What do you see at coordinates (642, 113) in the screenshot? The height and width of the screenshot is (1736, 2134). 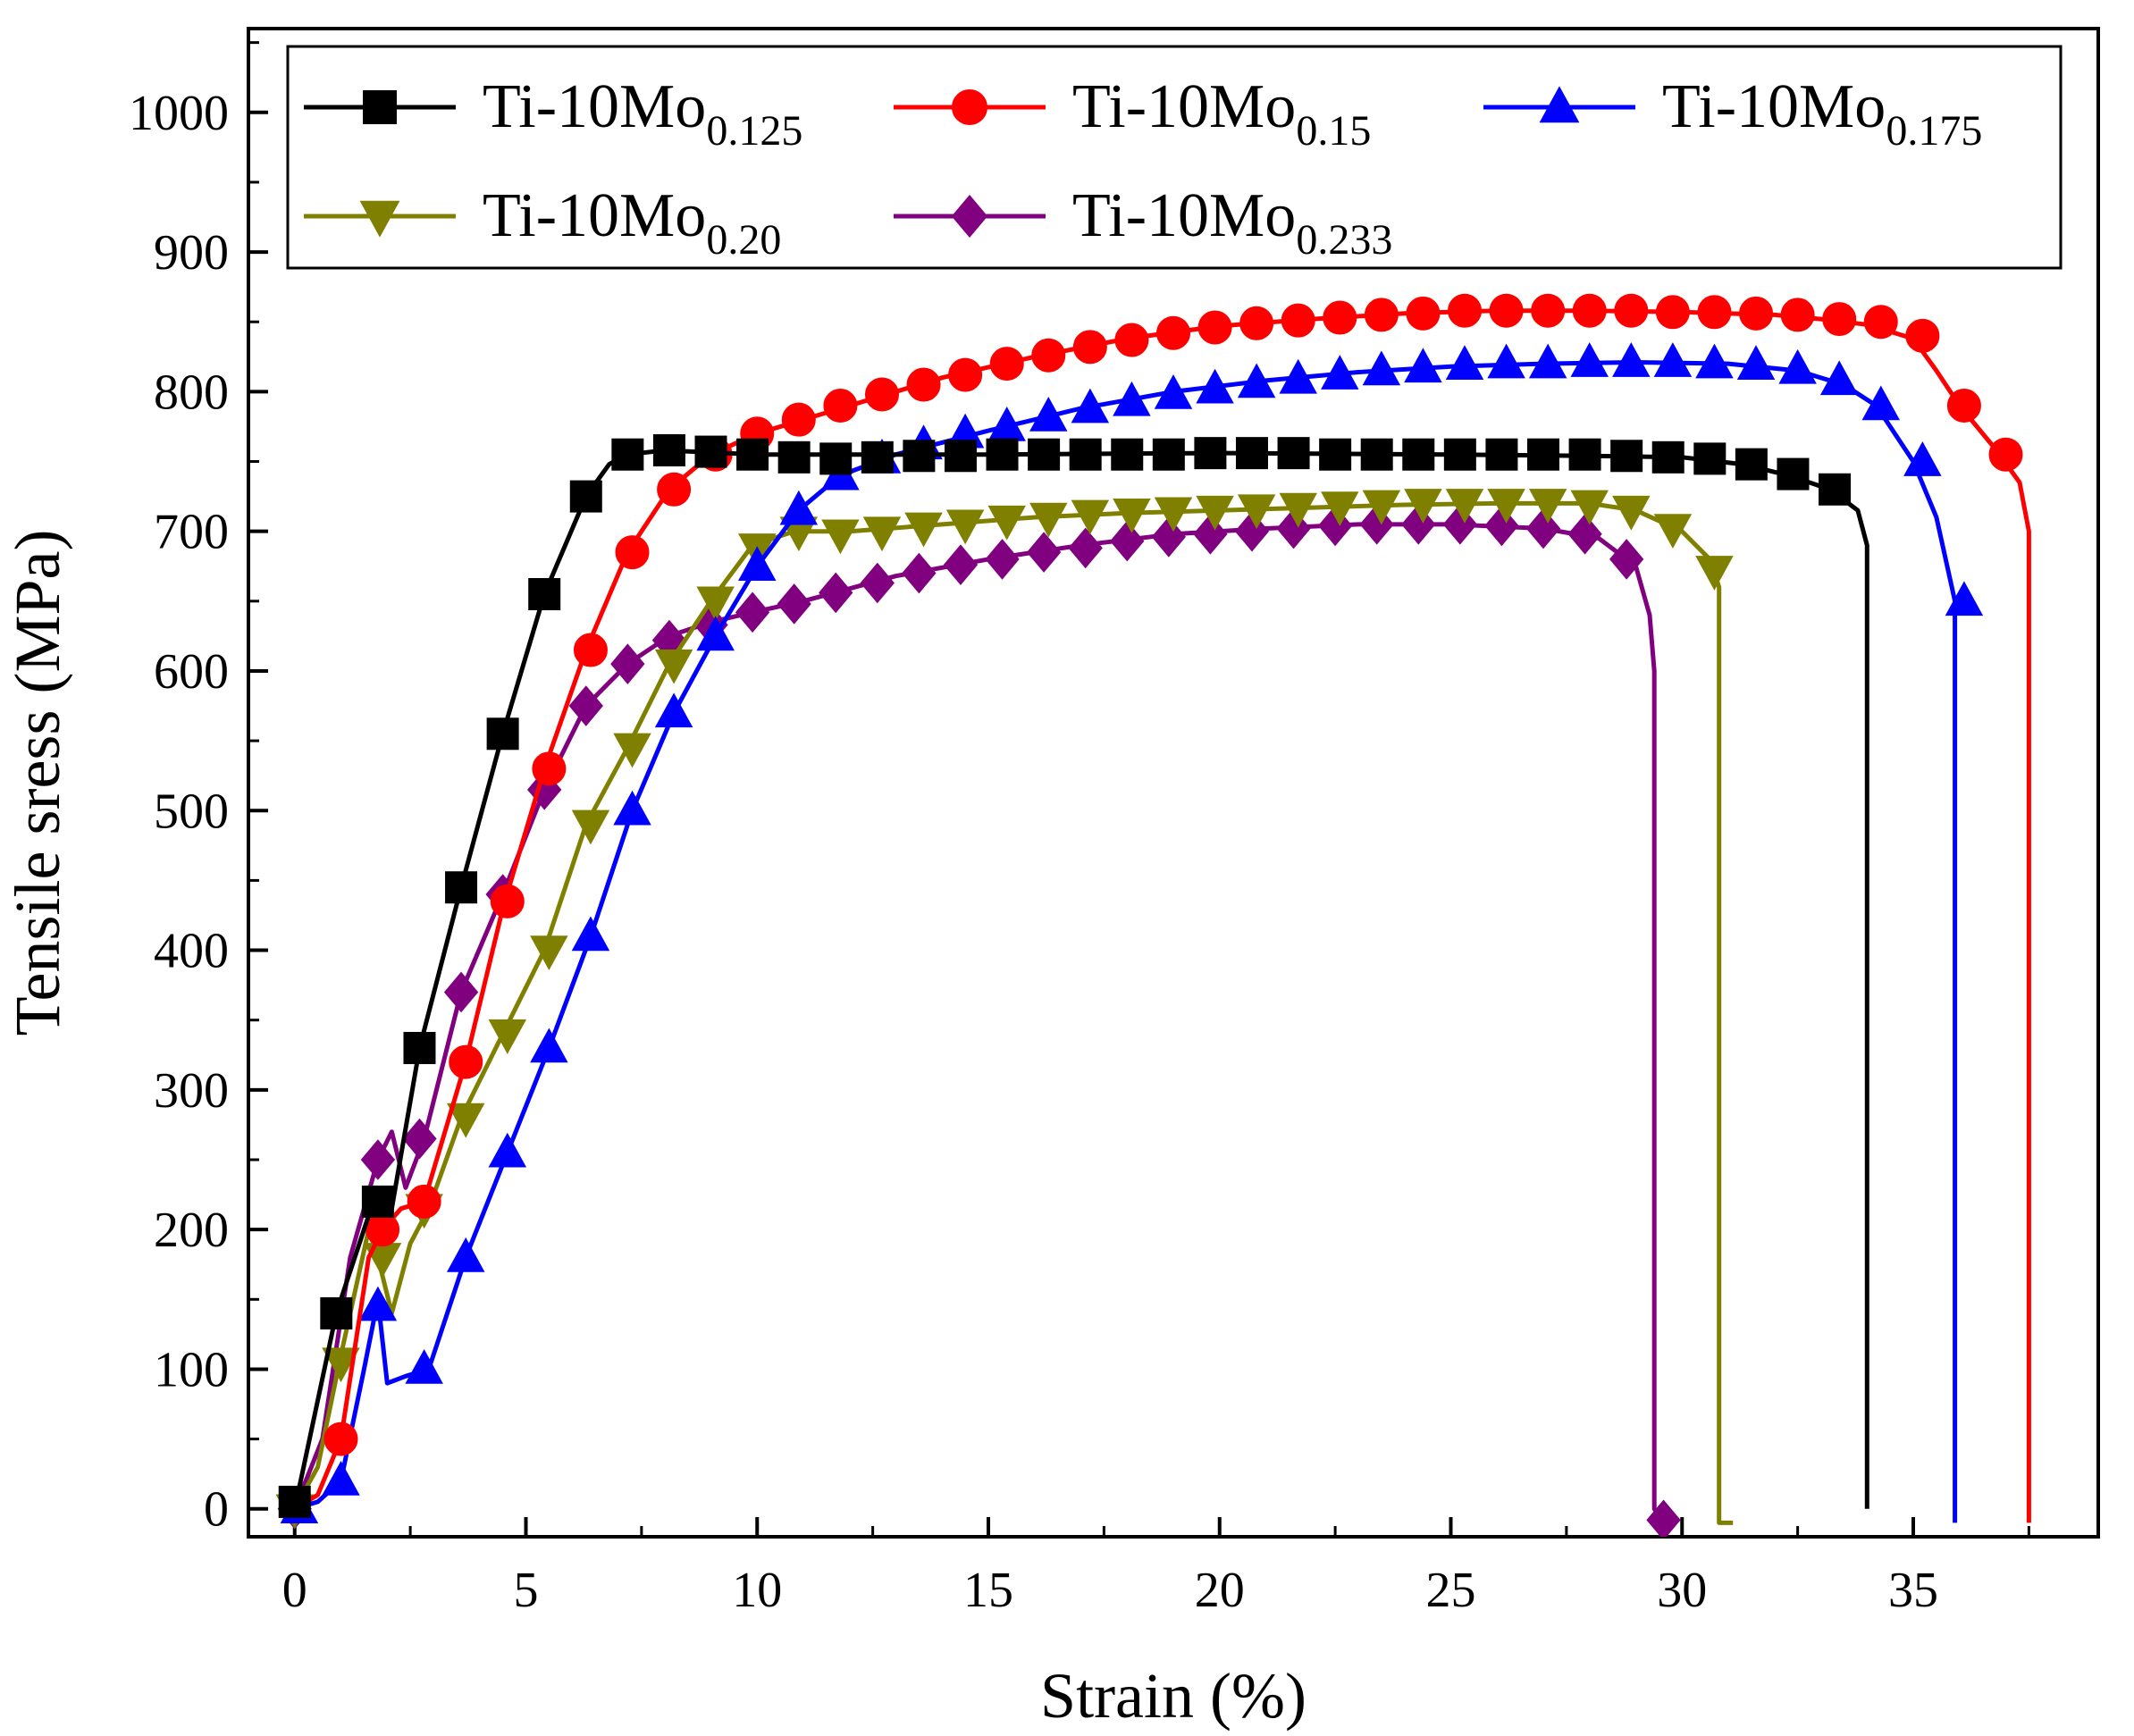 I see `legend-label: Ti-10Mo0.125` at bounding box center [642, 113].